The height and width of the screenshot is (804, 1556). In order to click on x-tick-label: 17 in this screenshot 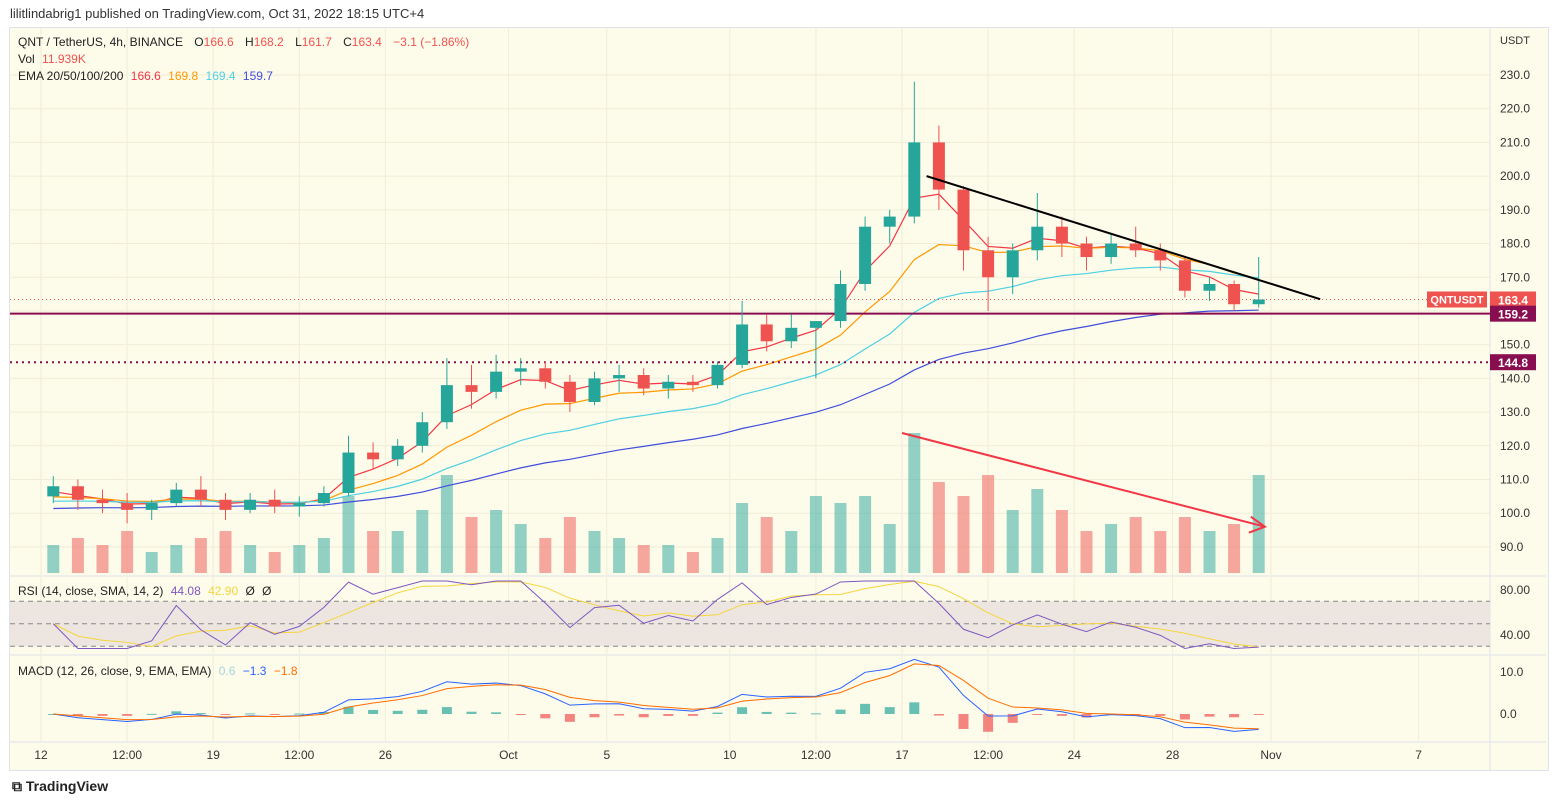, I will do `click(902, 755)`.